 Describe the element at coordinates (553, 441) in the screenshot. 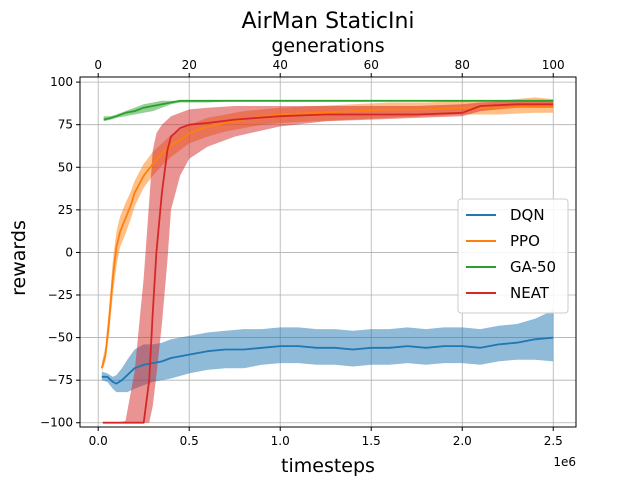

I see `x-tick-label: 2.5` at that location.